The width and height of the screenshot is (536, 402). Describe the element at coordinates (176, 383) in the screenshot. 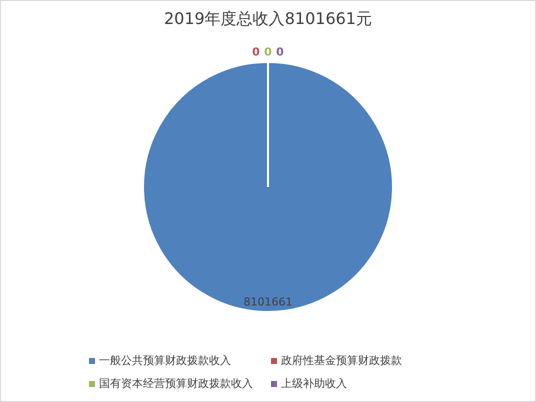

I see `legend-label: 国有资本经营预算财政拨款收入` at that location.